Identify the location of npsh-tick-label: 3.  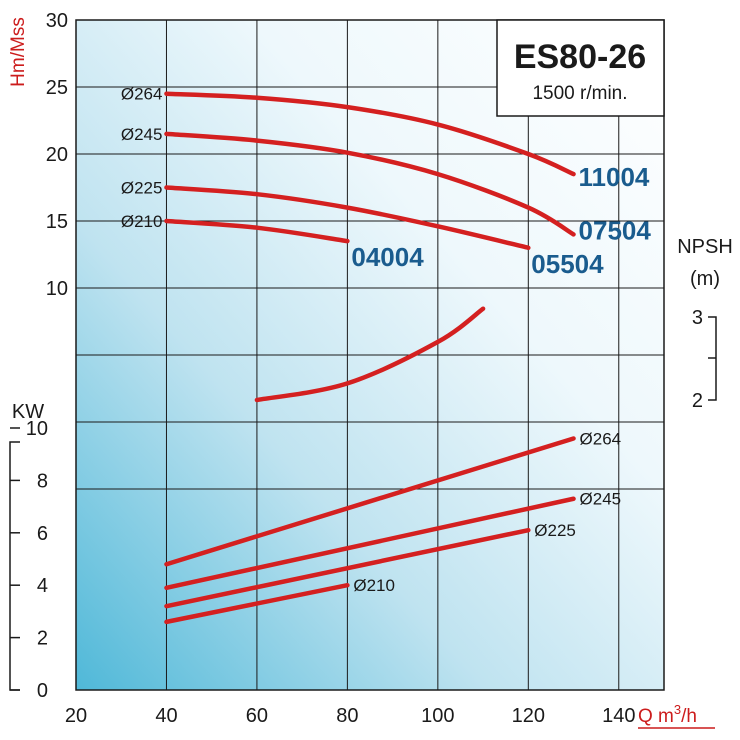
(697, 318).